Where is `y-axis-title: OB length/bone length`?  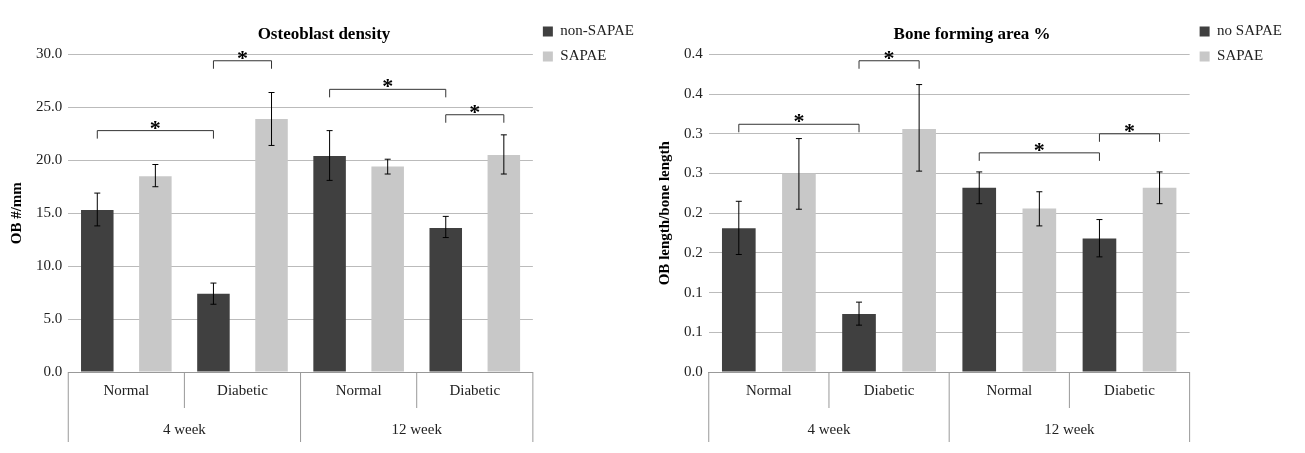 y-axis-title: OB length/bone length is located at coordinates (663, 213).